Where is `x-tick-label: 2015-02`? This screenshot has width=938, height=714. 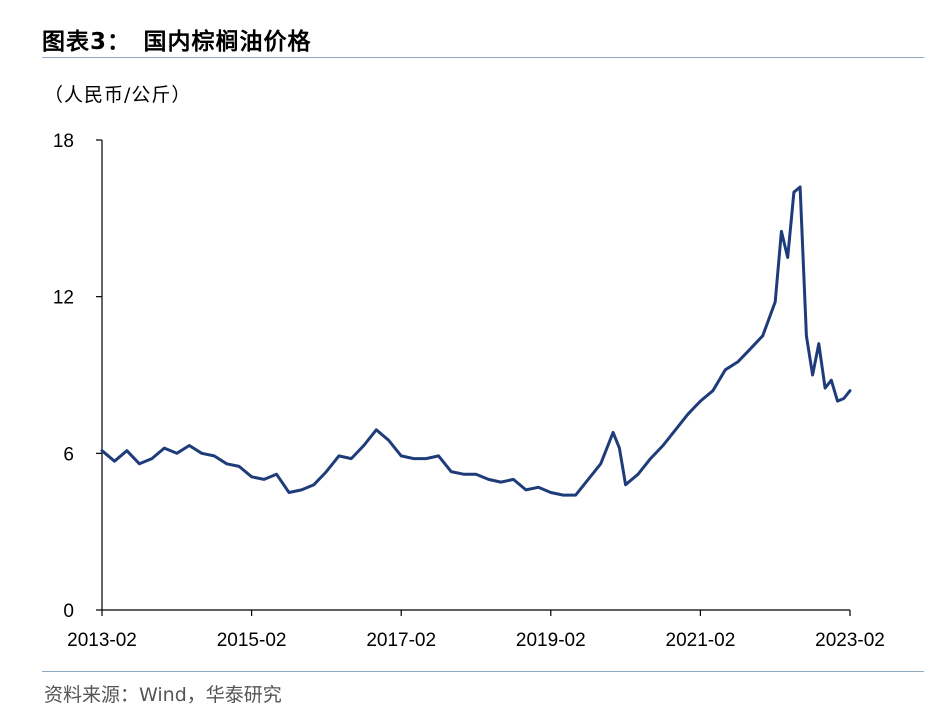 x-tick-label: 2015-02 is located at coordinates (252, 640).